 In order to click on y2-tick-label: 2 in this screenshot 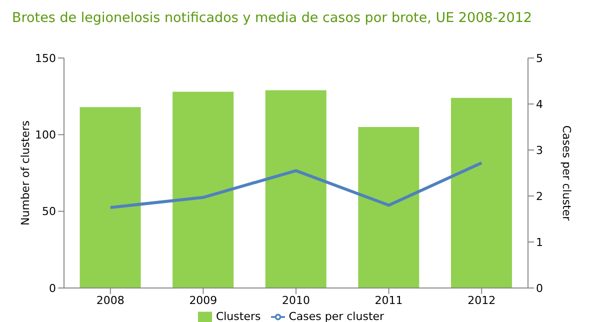, I will do `click(539, 196)`.